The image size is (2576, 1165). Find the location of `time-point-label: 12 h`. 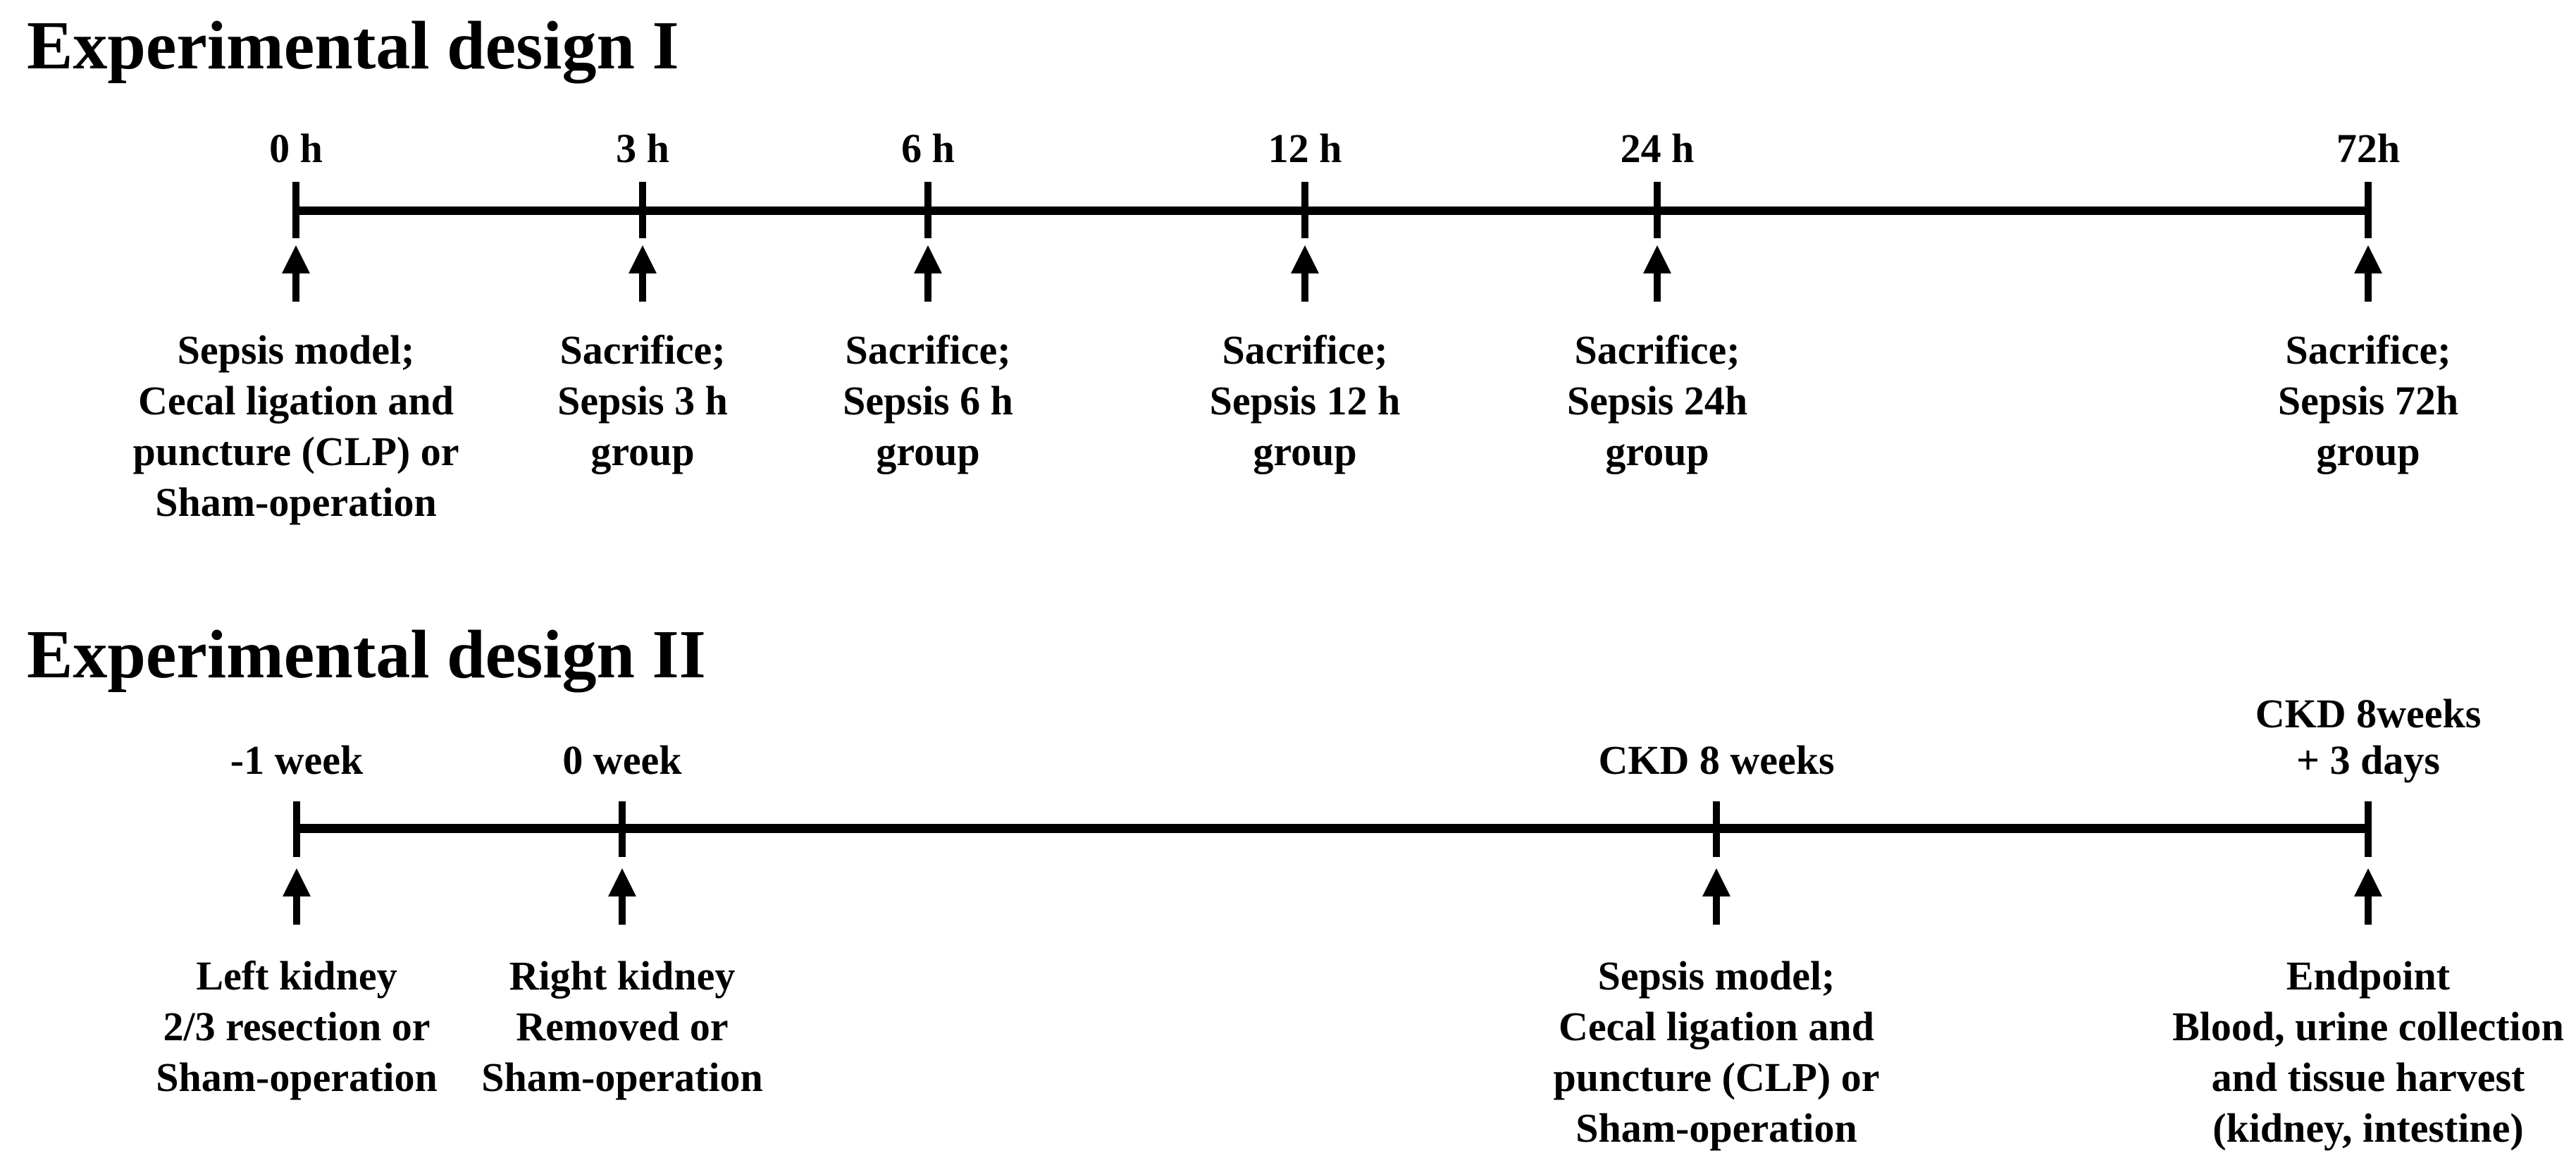

time-point-label: 12 h is located at coordinates (1305, 148).